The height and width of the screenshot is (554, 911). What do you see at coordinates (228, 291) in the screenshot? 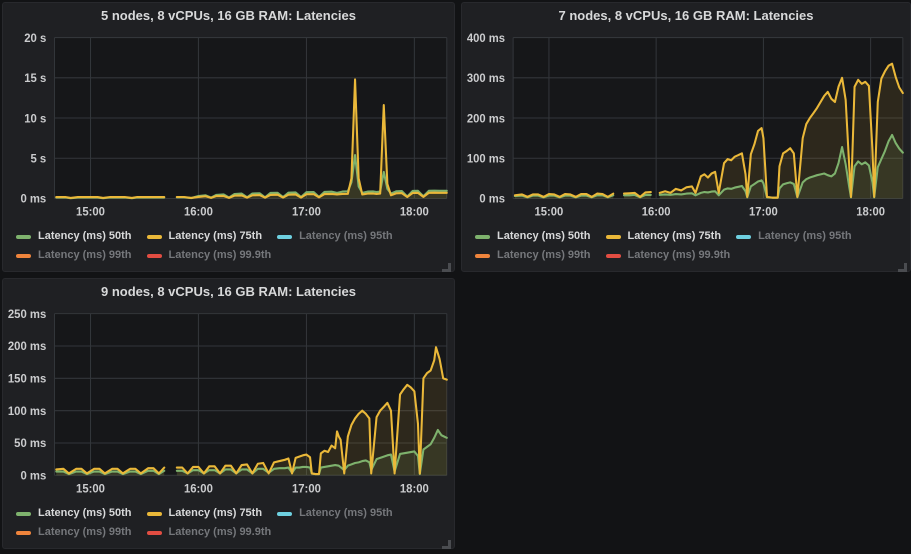
I see `panel-title: 9 nodes, 8 vCPUs, 16 GB RAM: Latencies` at bounding box center [228, 291].